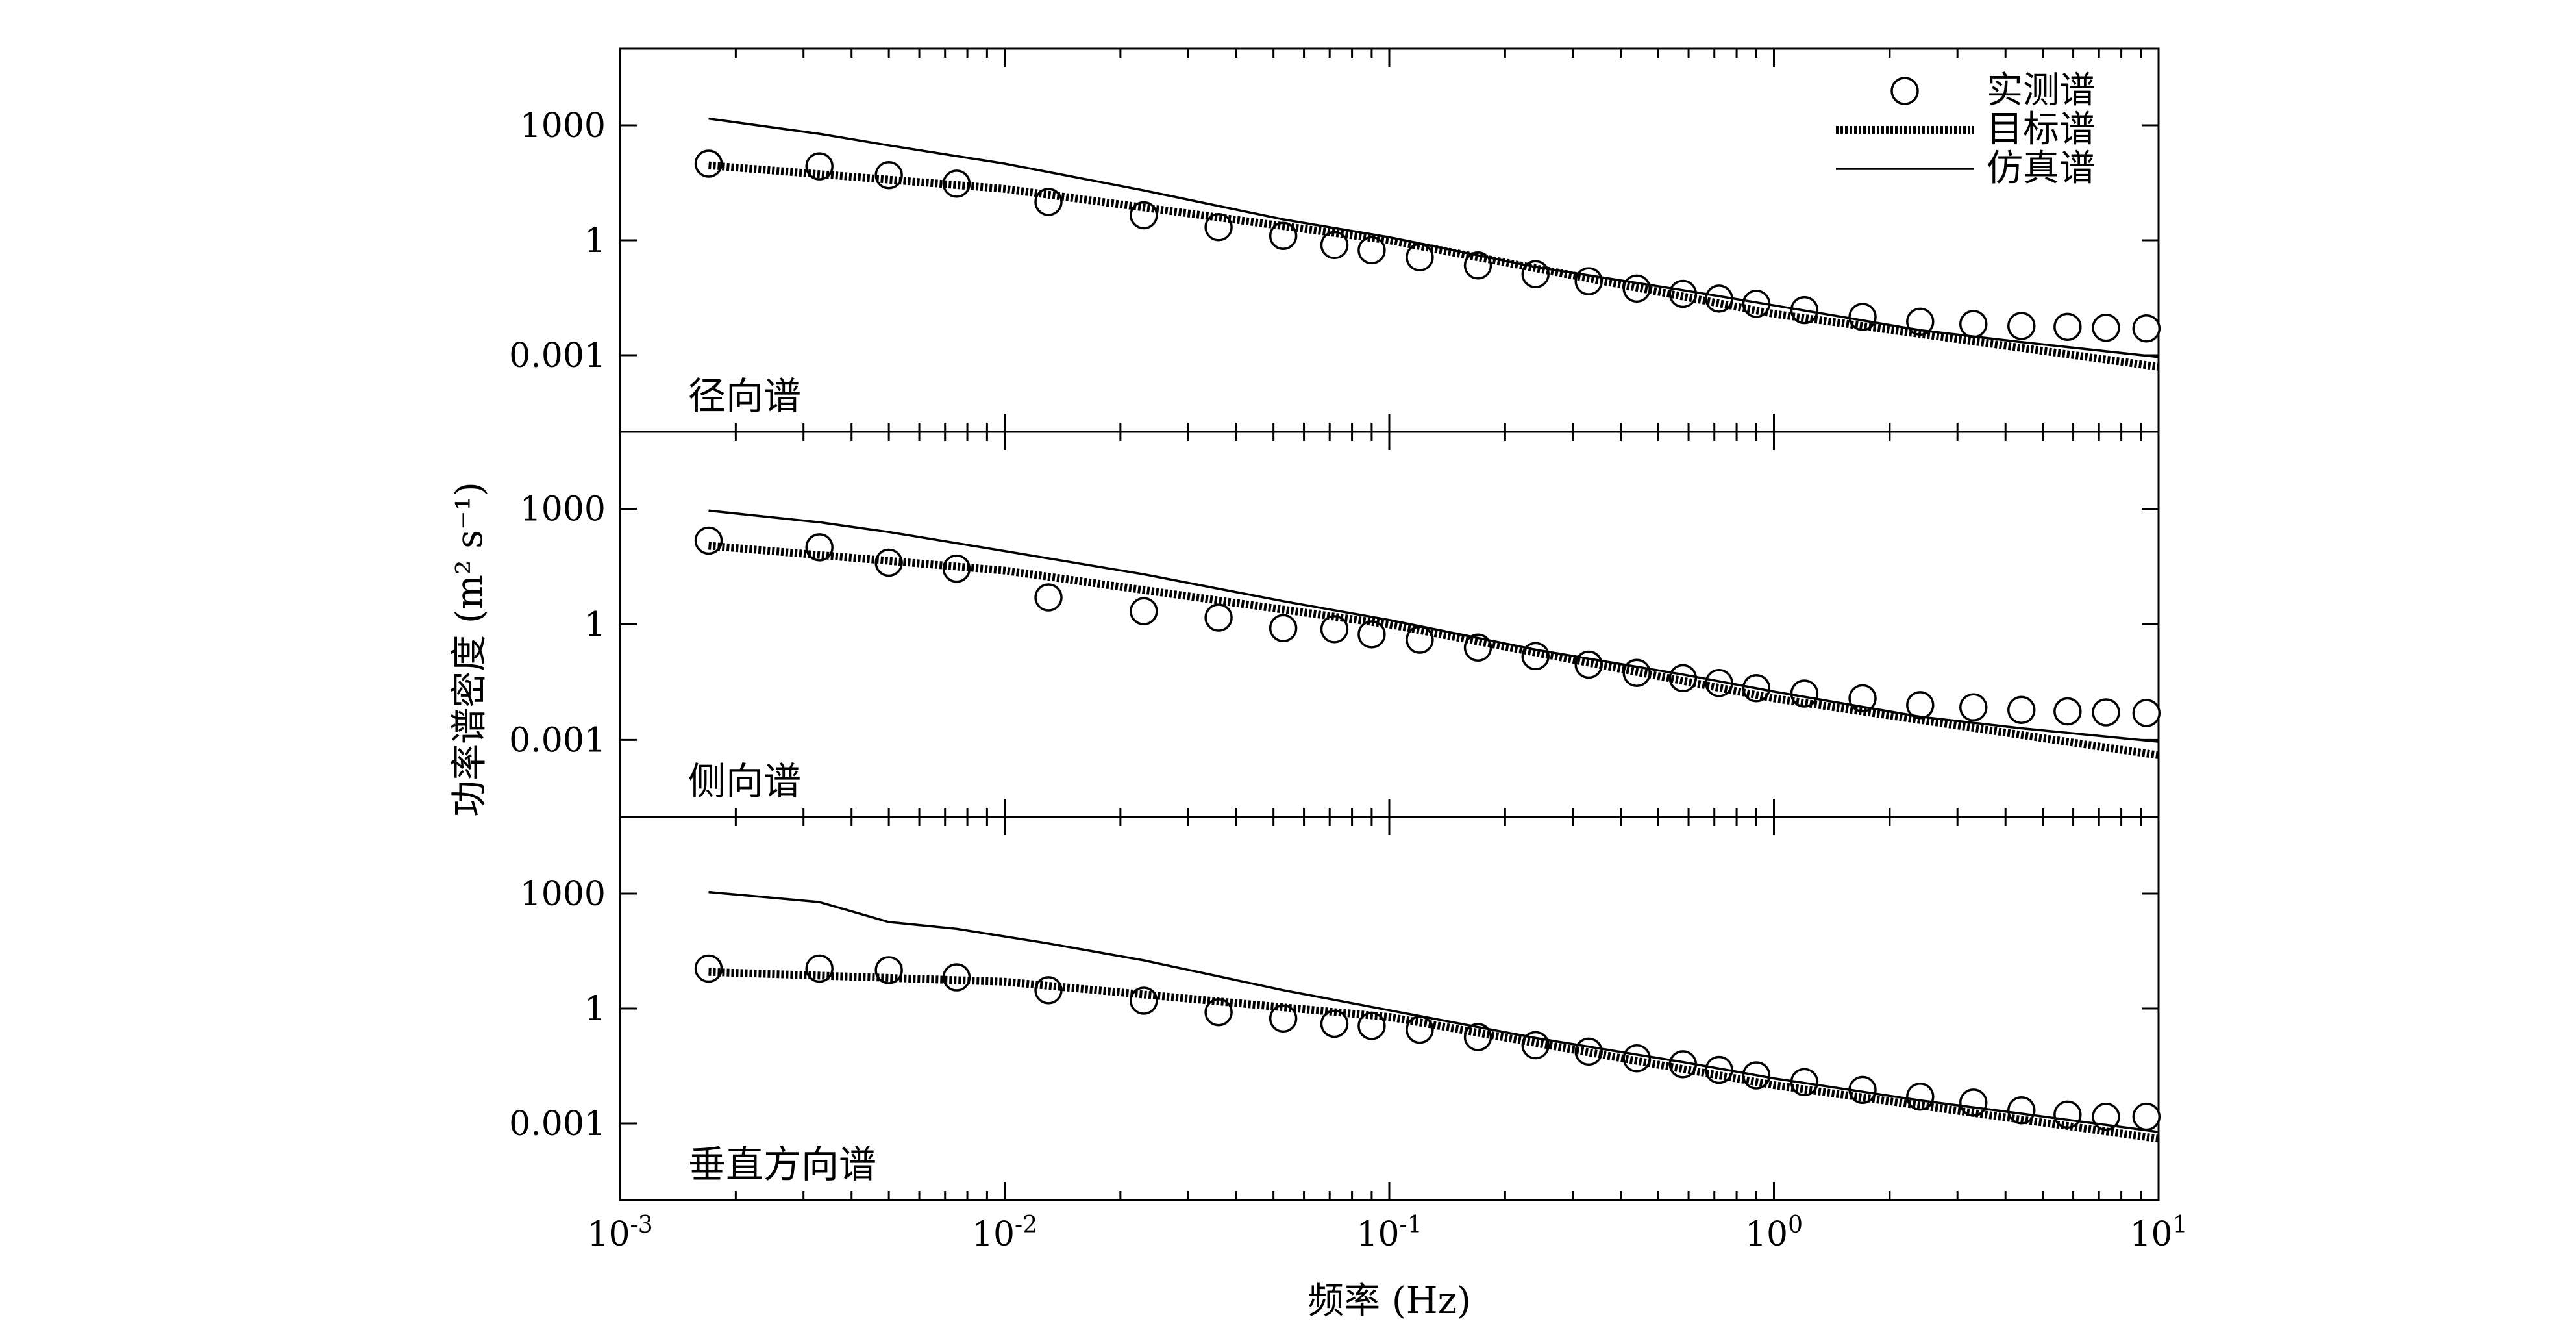 This screenshot has height=1328, width=2576. I want to click on legend-label: 目标谱, so click(2041, 129).